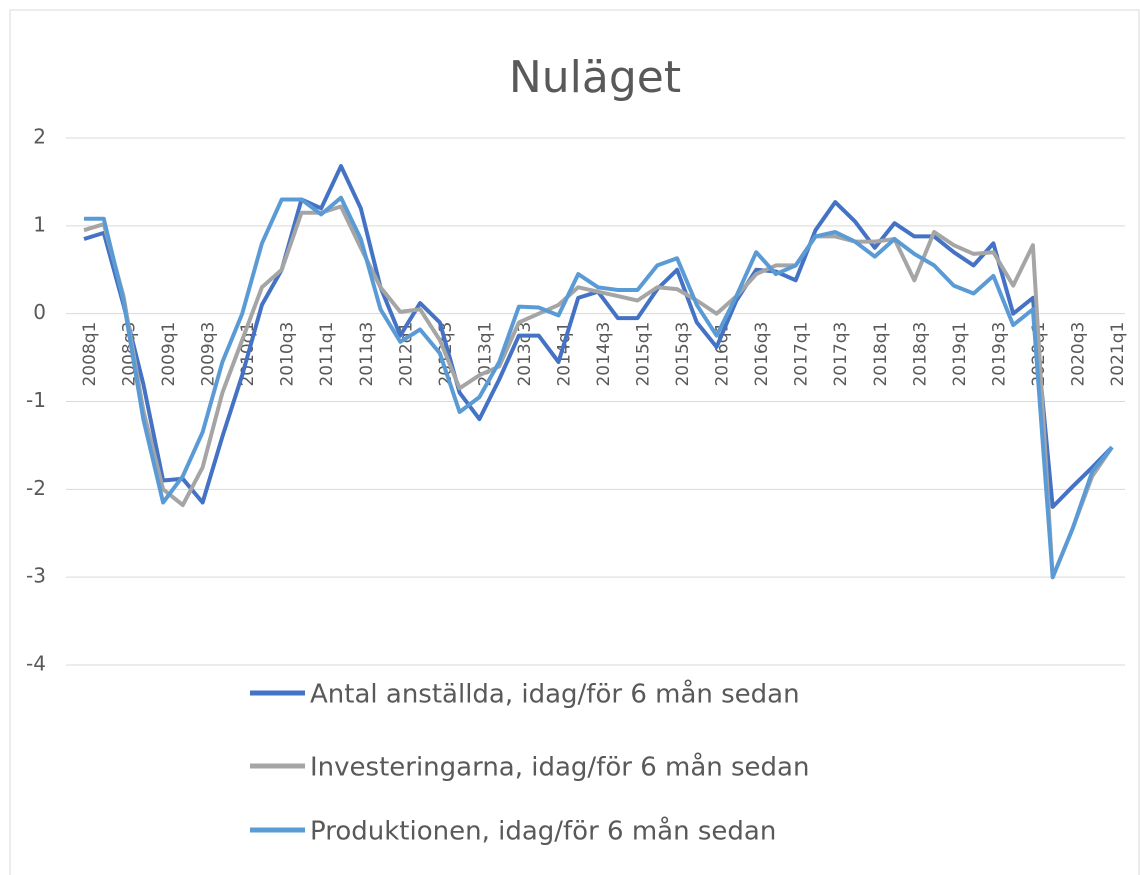 The width and height of the screenshot is (1140, 875). I want to click on x-tick-label: 2010q3, so click(288, 354).